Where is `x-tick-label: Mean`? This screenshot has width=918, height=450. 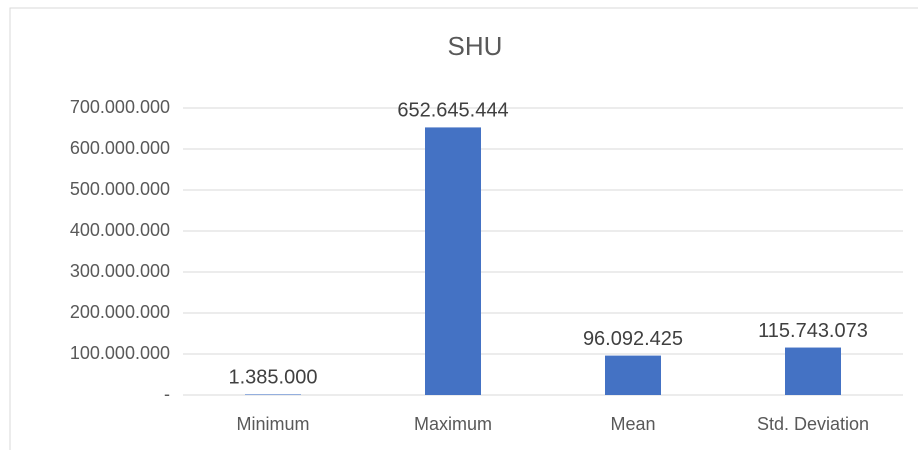
x-tick-label: Mean is located at coordinates (632, 424).